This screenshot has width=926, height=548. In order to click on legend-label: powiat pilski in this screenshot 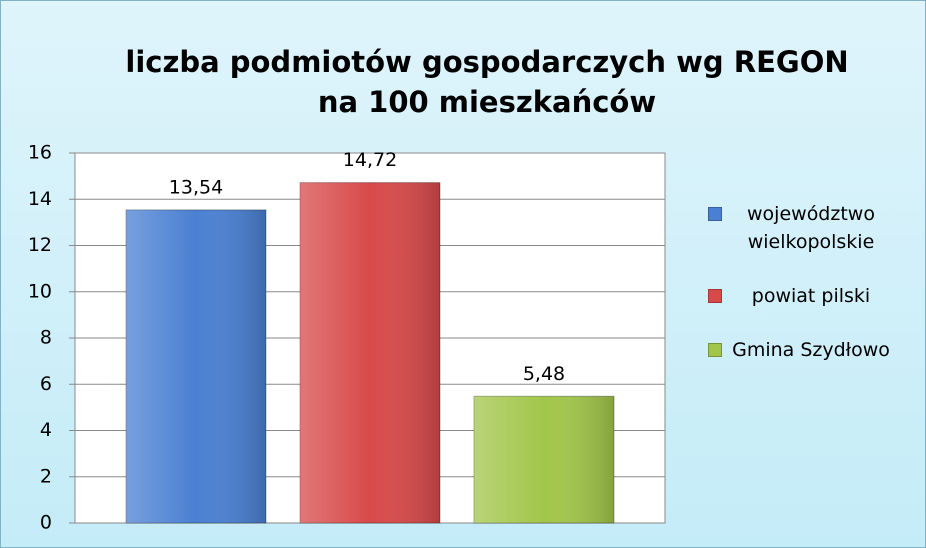, I will do `click(811, 296)`.